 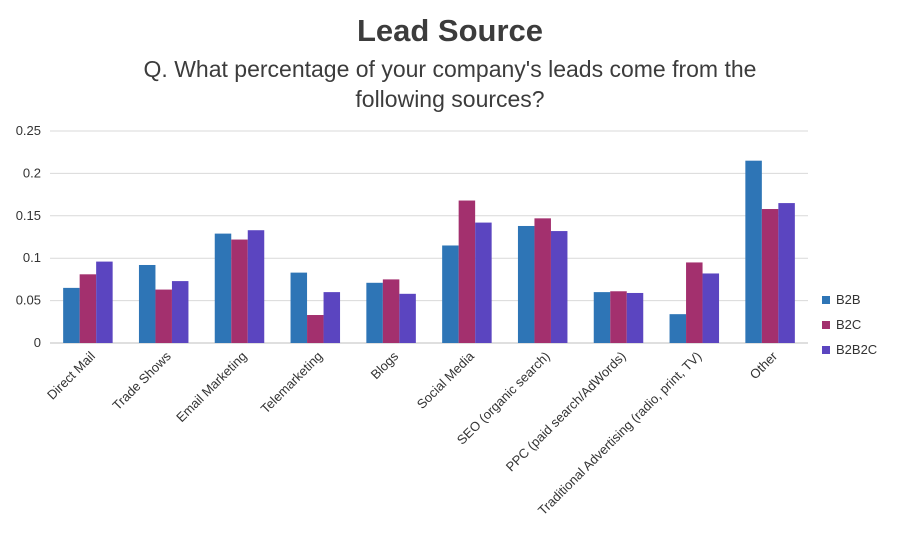 What do you see at coordinates (71, 375) in the screenshot?
I see `x-category-label: Direct Mail` at bounding box center [71, 375].